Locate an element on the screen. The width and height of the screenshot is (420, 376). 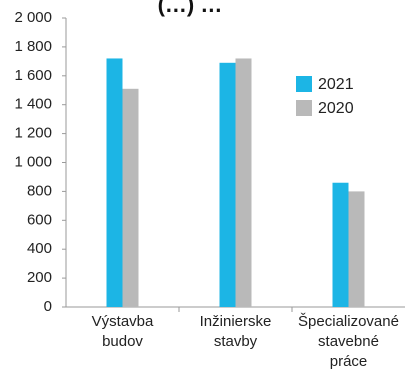
legend-swatch-2020 is located at coordinates (304, 108).